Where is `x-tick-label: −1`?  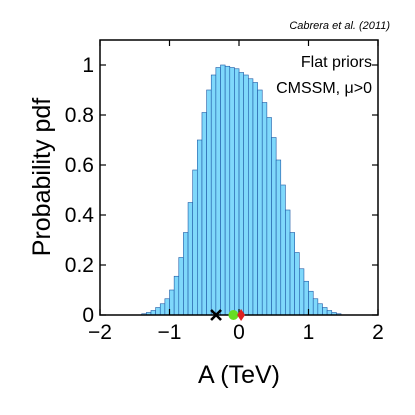 x-tick-label: −1 is located at coordinates (170, 332).